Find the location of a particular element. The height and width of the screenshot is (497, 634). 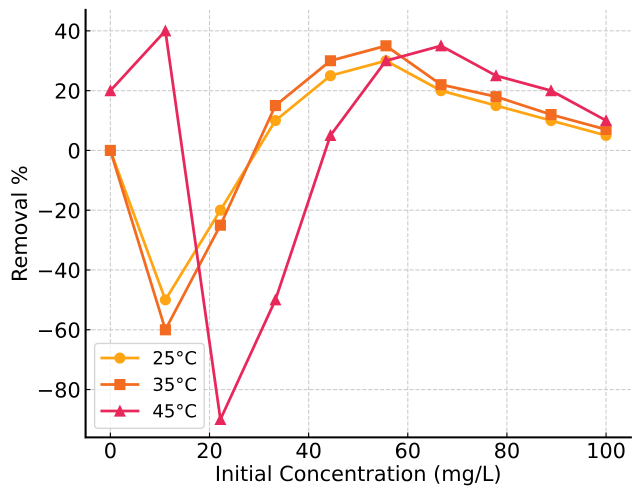

x-tick-label: 20 is located at coordinates (210, 450).